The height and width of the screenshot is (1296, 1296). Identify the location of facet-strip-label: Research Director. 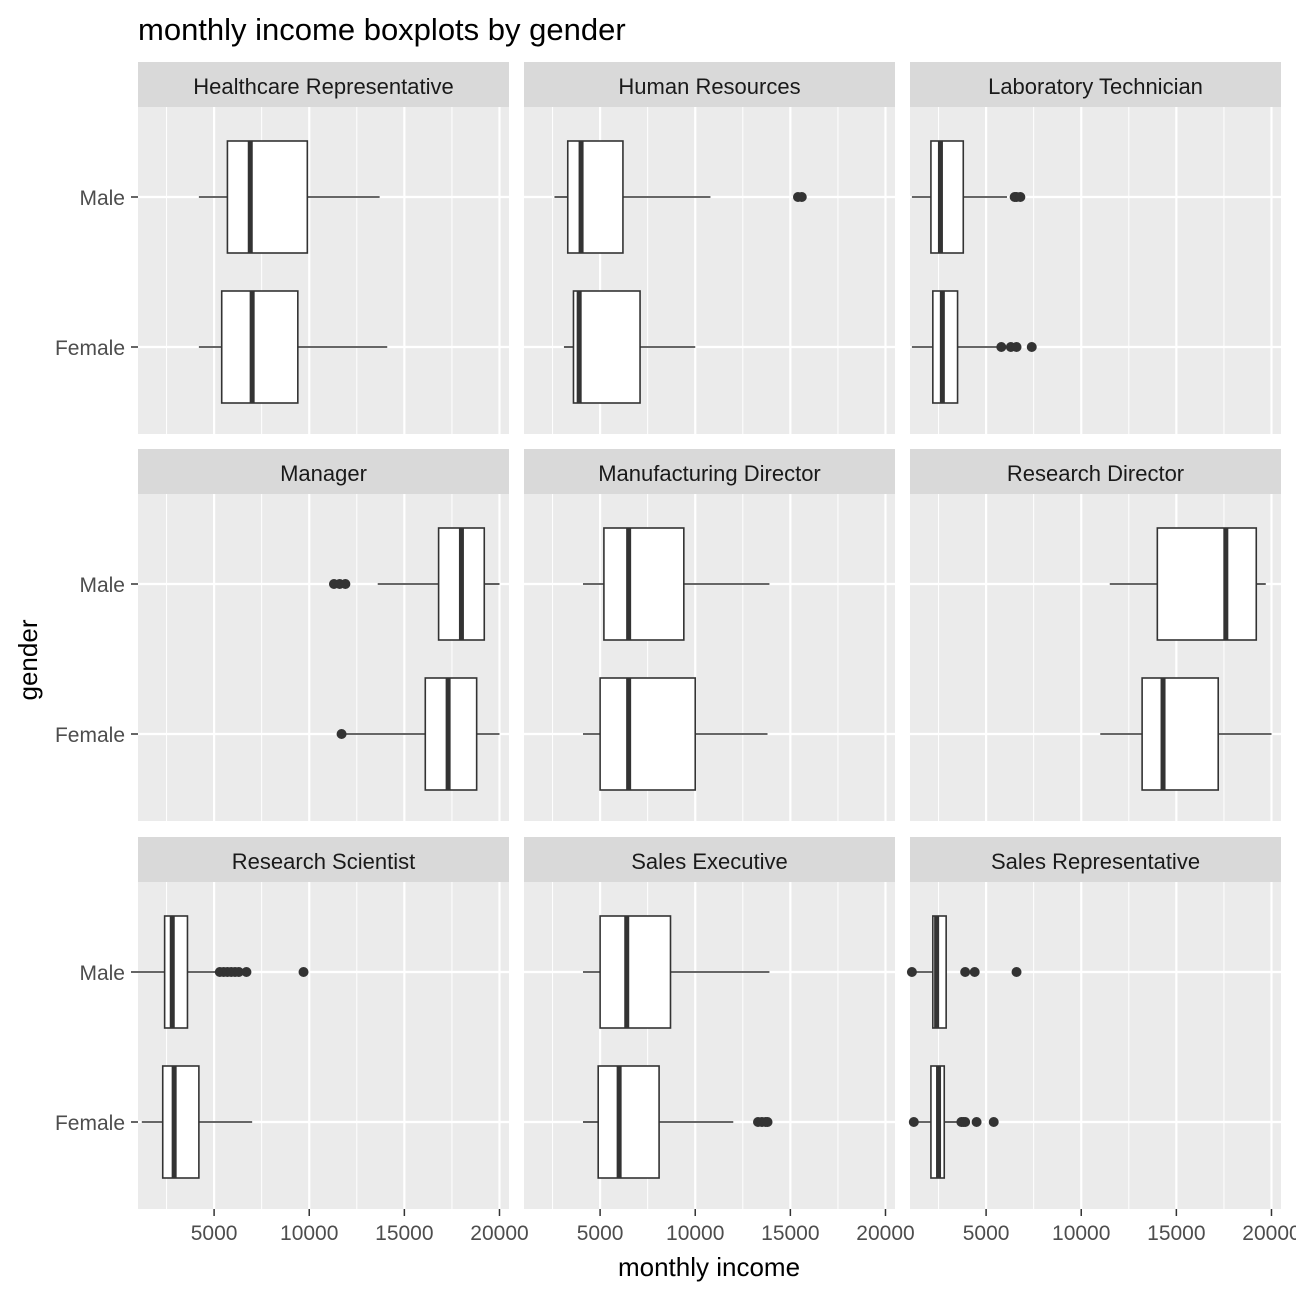
(1095, 473).